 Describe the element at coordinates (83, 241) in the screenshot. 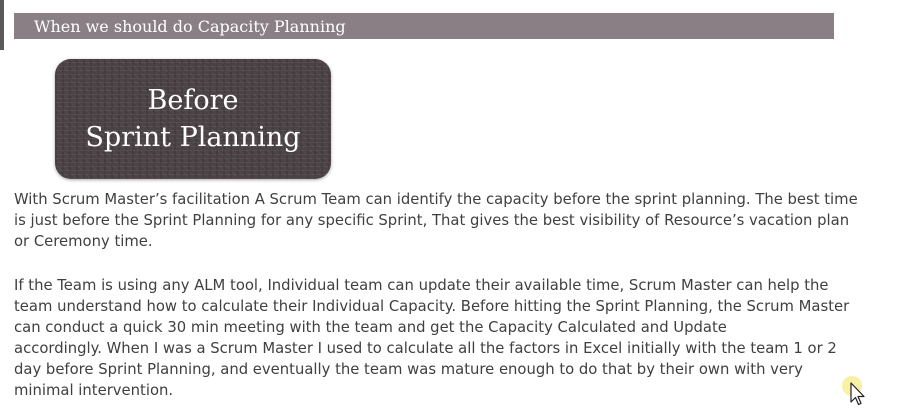

I see `paragraph-line: or Ceremony time.` at that location.